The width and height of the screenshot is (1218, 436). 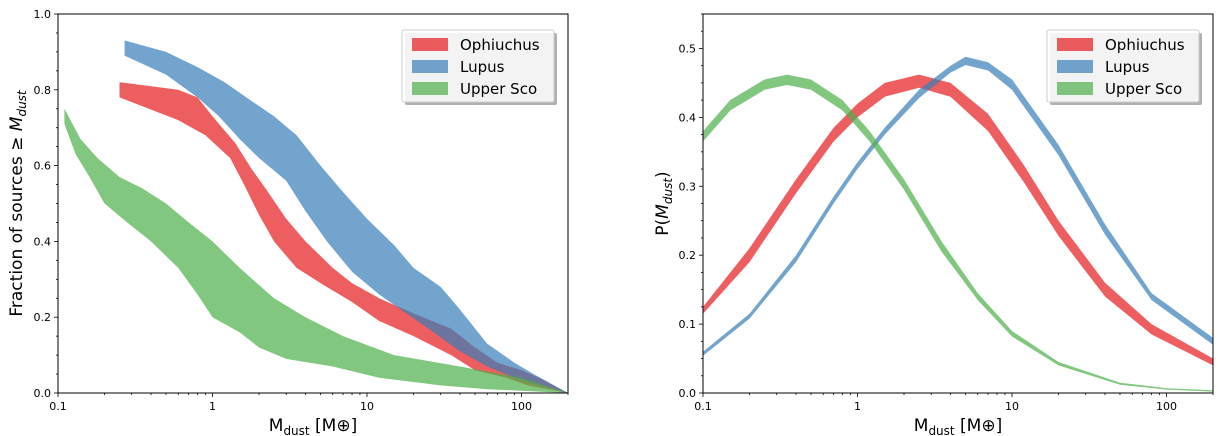 What do you see at coordinates (664, 203) in the screenshot?
I see `y-axis-title: P(Mdust)` at bounding box center [664, 203].